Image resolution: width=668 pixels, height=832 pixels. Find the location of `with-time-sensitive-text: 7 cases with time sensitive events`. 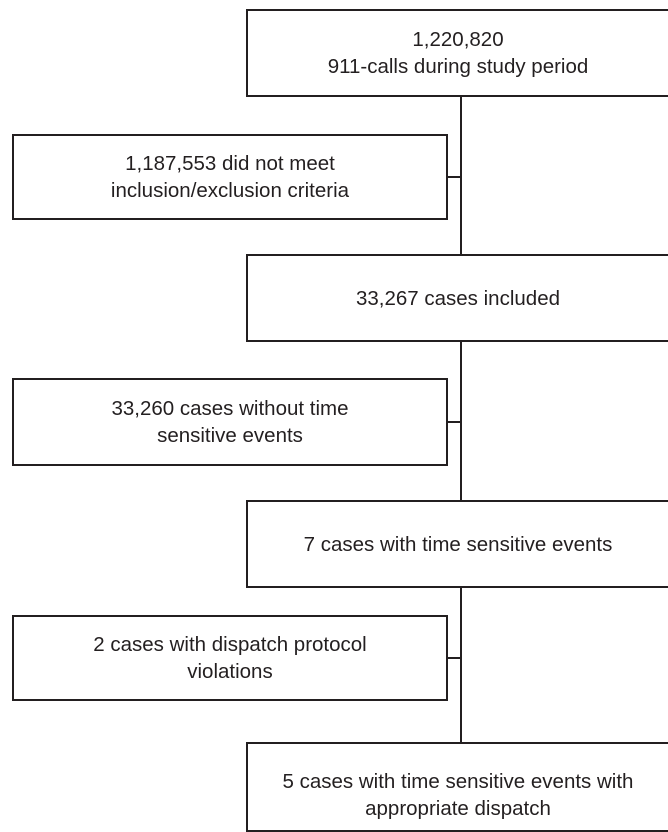

with-time-sensitive-text: 7 cases with time sensitive events is located at coordinates (458, 544).